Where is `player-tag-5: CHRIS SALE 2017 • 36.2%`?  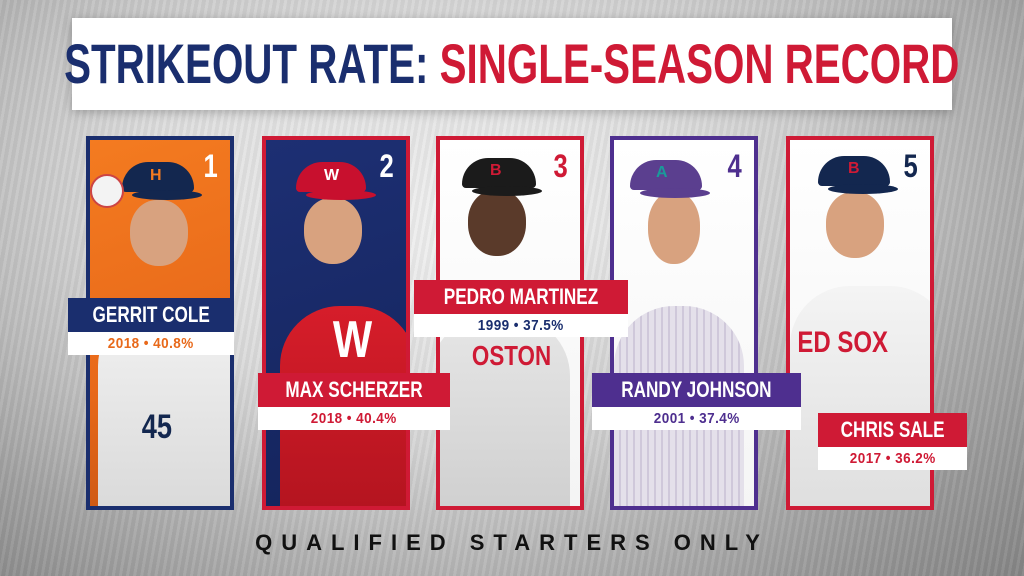
player-tag-5: CHRIS SALE 2017 • 36.2% is located at coordinates (893, 441).